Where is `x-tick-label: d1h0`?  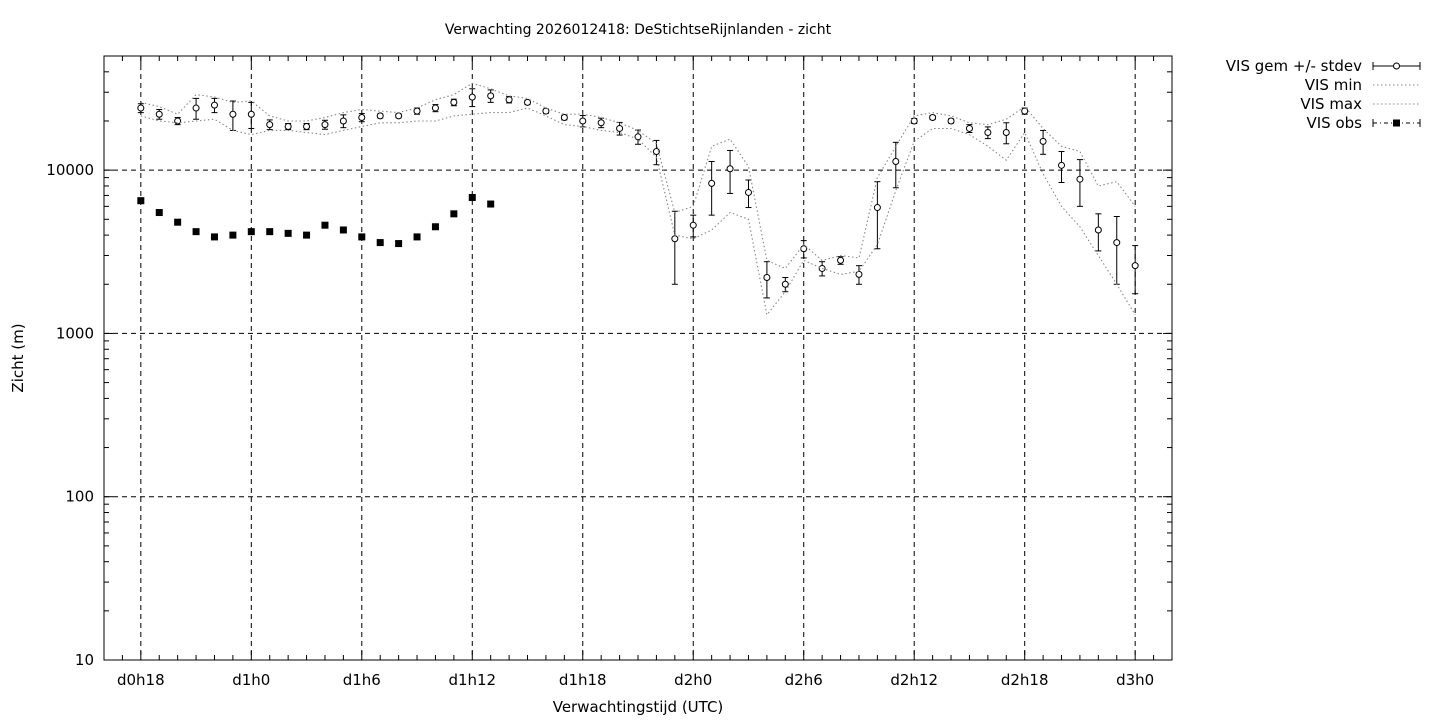
x-tick-label: d1h0 is located at coordinates (251, 680).